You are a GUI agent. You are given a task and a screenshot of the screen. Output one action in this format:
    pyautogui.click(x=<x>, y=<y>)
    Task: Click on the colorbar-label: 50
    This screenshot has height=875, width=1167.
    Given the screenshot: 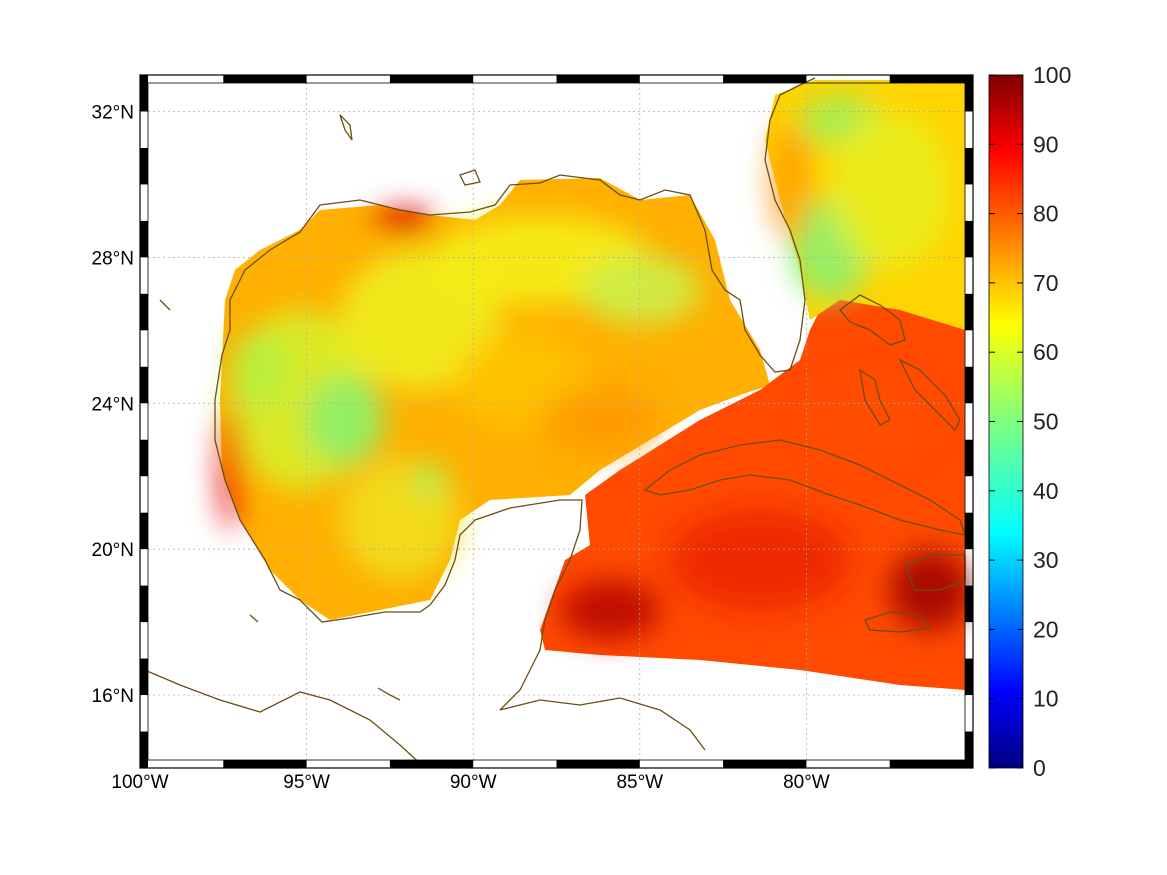 What is the action you would take?
    pyautogui.click(x=1046, y=422)
    